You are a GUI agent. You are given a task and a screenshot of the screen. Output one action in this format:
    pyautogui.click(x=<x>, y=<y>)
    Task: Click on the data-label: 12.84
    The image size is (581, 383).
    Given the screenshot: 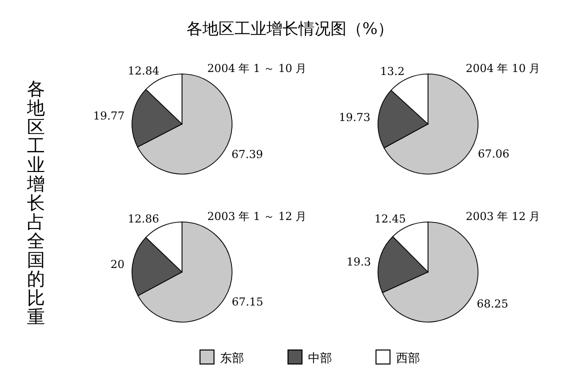 What is the action you would take?
    pyautogui.click(x=144, y=71)
    